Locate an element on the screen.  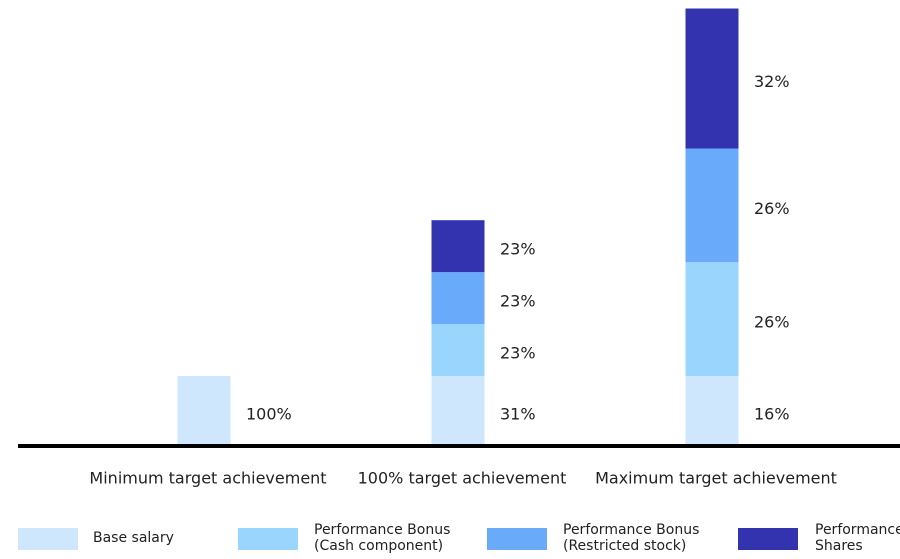
legend-item: Base salary is located at coordinates (133, 538).